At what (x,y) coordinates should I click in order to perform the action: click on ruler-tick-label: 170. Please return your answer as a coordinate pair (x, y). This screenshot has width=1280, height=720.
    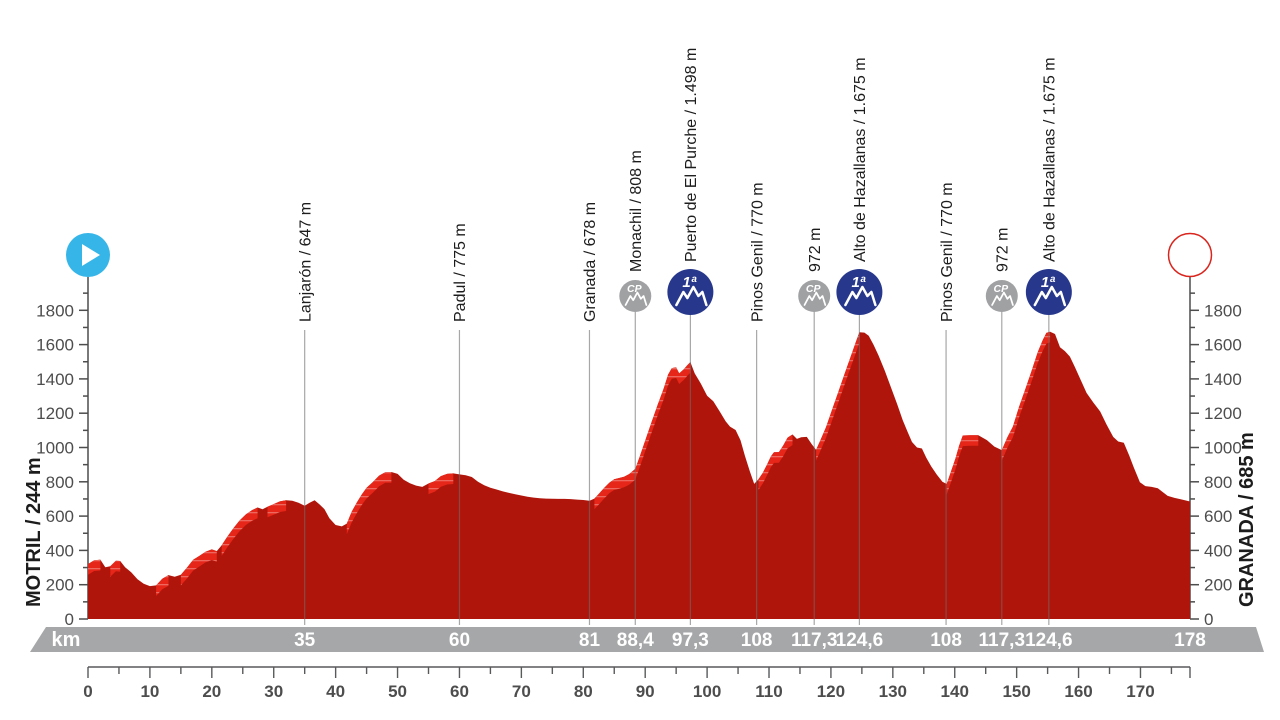
    Looking at the image, I should click on (1140, 691).